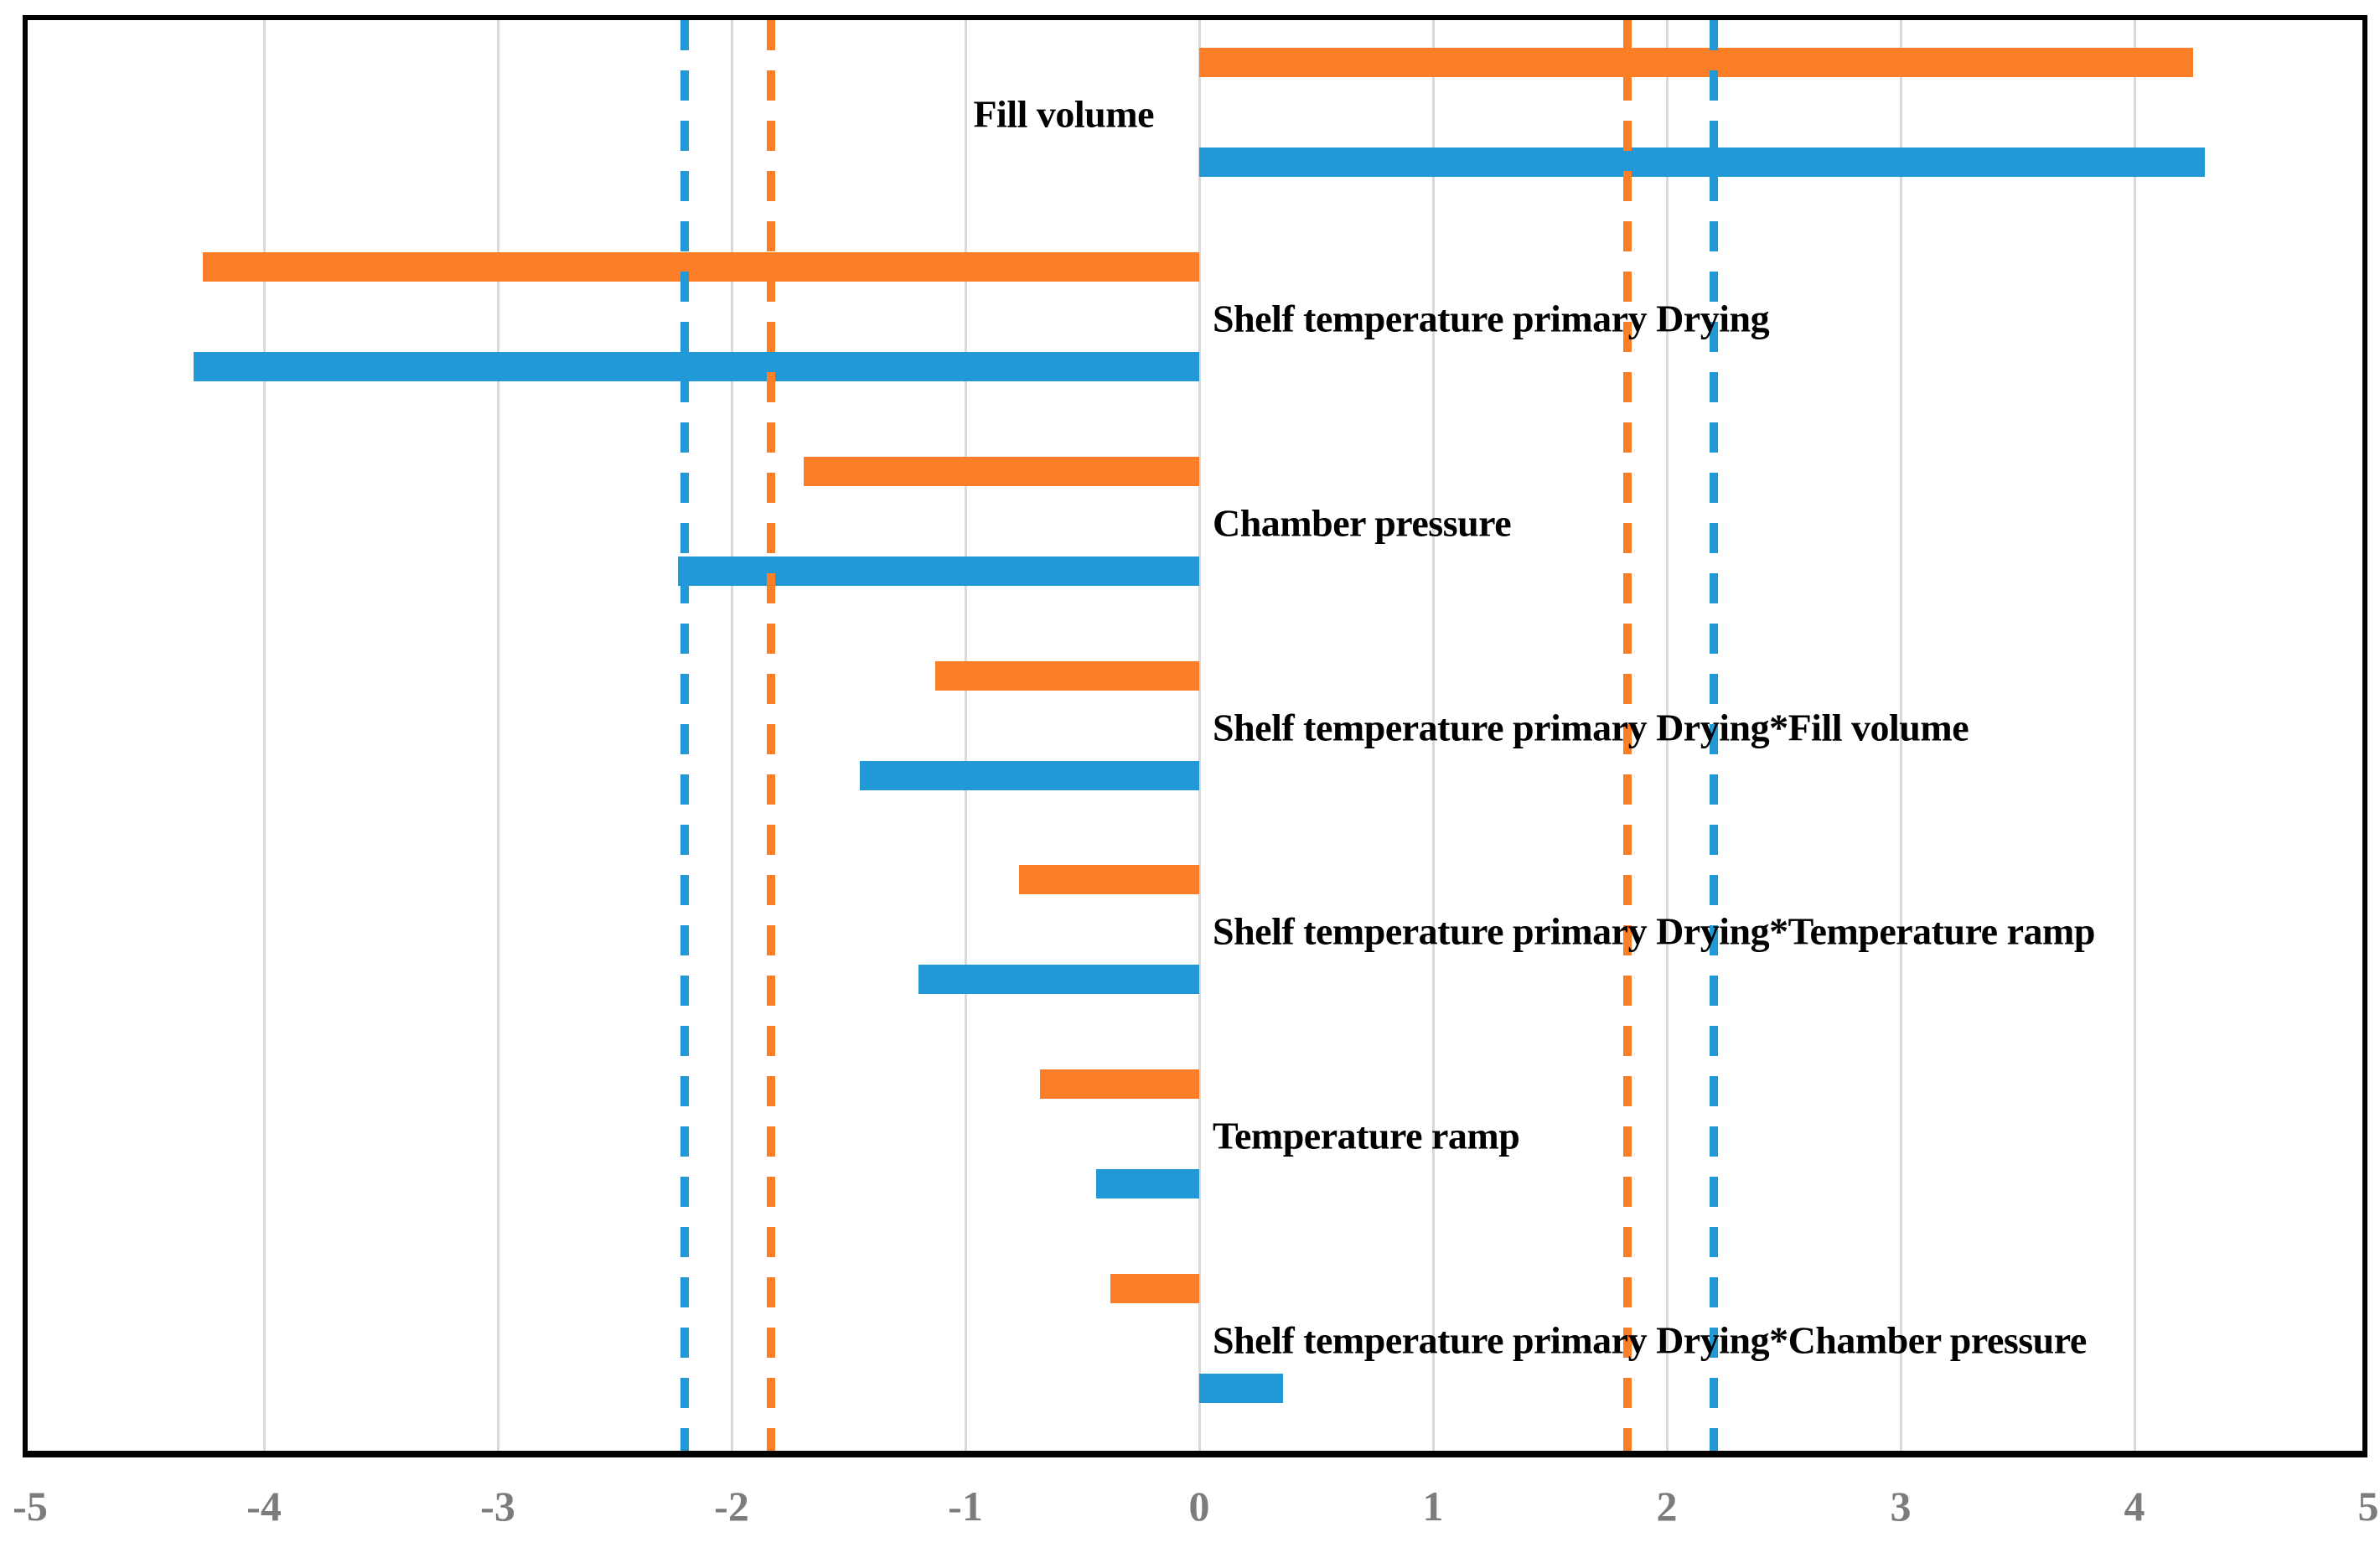  Describe the element at coordinates (1667, 1506) in the screenshot. I see `x-axis-tick-label: 2` at that location.